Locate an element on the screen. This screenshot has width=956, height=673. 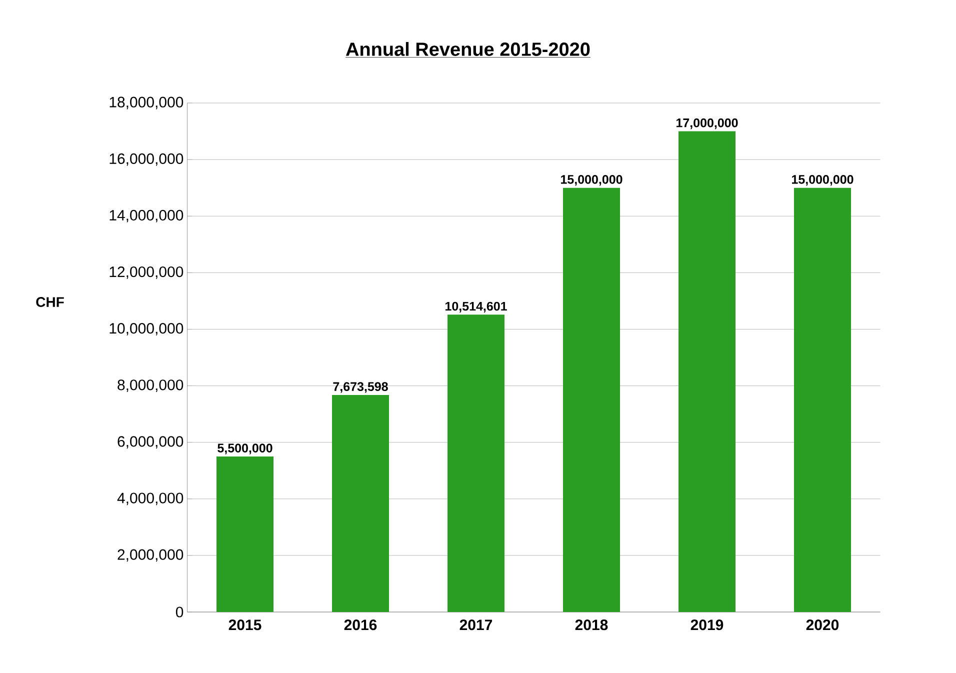
x-tick-label: 2018 is located at coordinates (591, 625).